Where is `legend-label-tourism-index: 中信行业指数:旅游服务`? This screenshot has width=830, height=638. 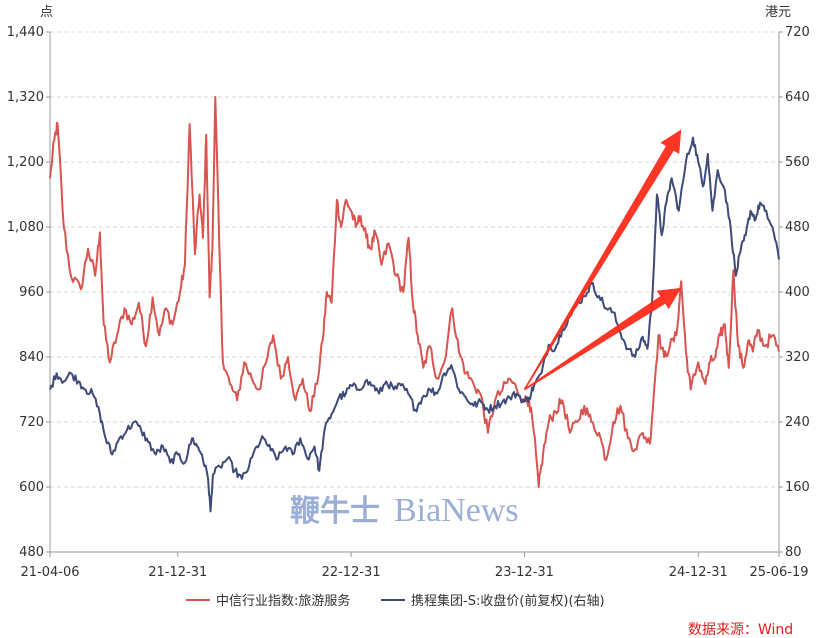
legend-label-tourism-index: 中信行业指数:旅游服务 is located at coordinates (283, 601).